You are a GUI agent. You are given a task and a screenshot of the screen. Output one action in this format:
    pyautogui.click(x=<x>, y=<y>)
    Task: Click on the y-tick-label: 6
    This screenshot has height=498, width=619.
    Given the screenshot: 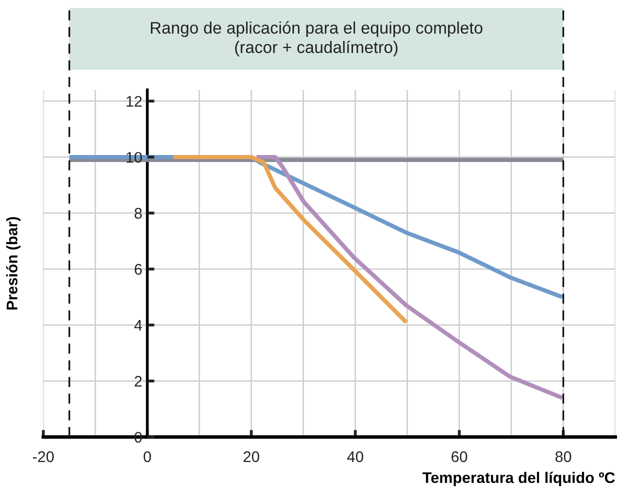 What is the action you would take?
    pyautogui.click(x=138, y=269)
    